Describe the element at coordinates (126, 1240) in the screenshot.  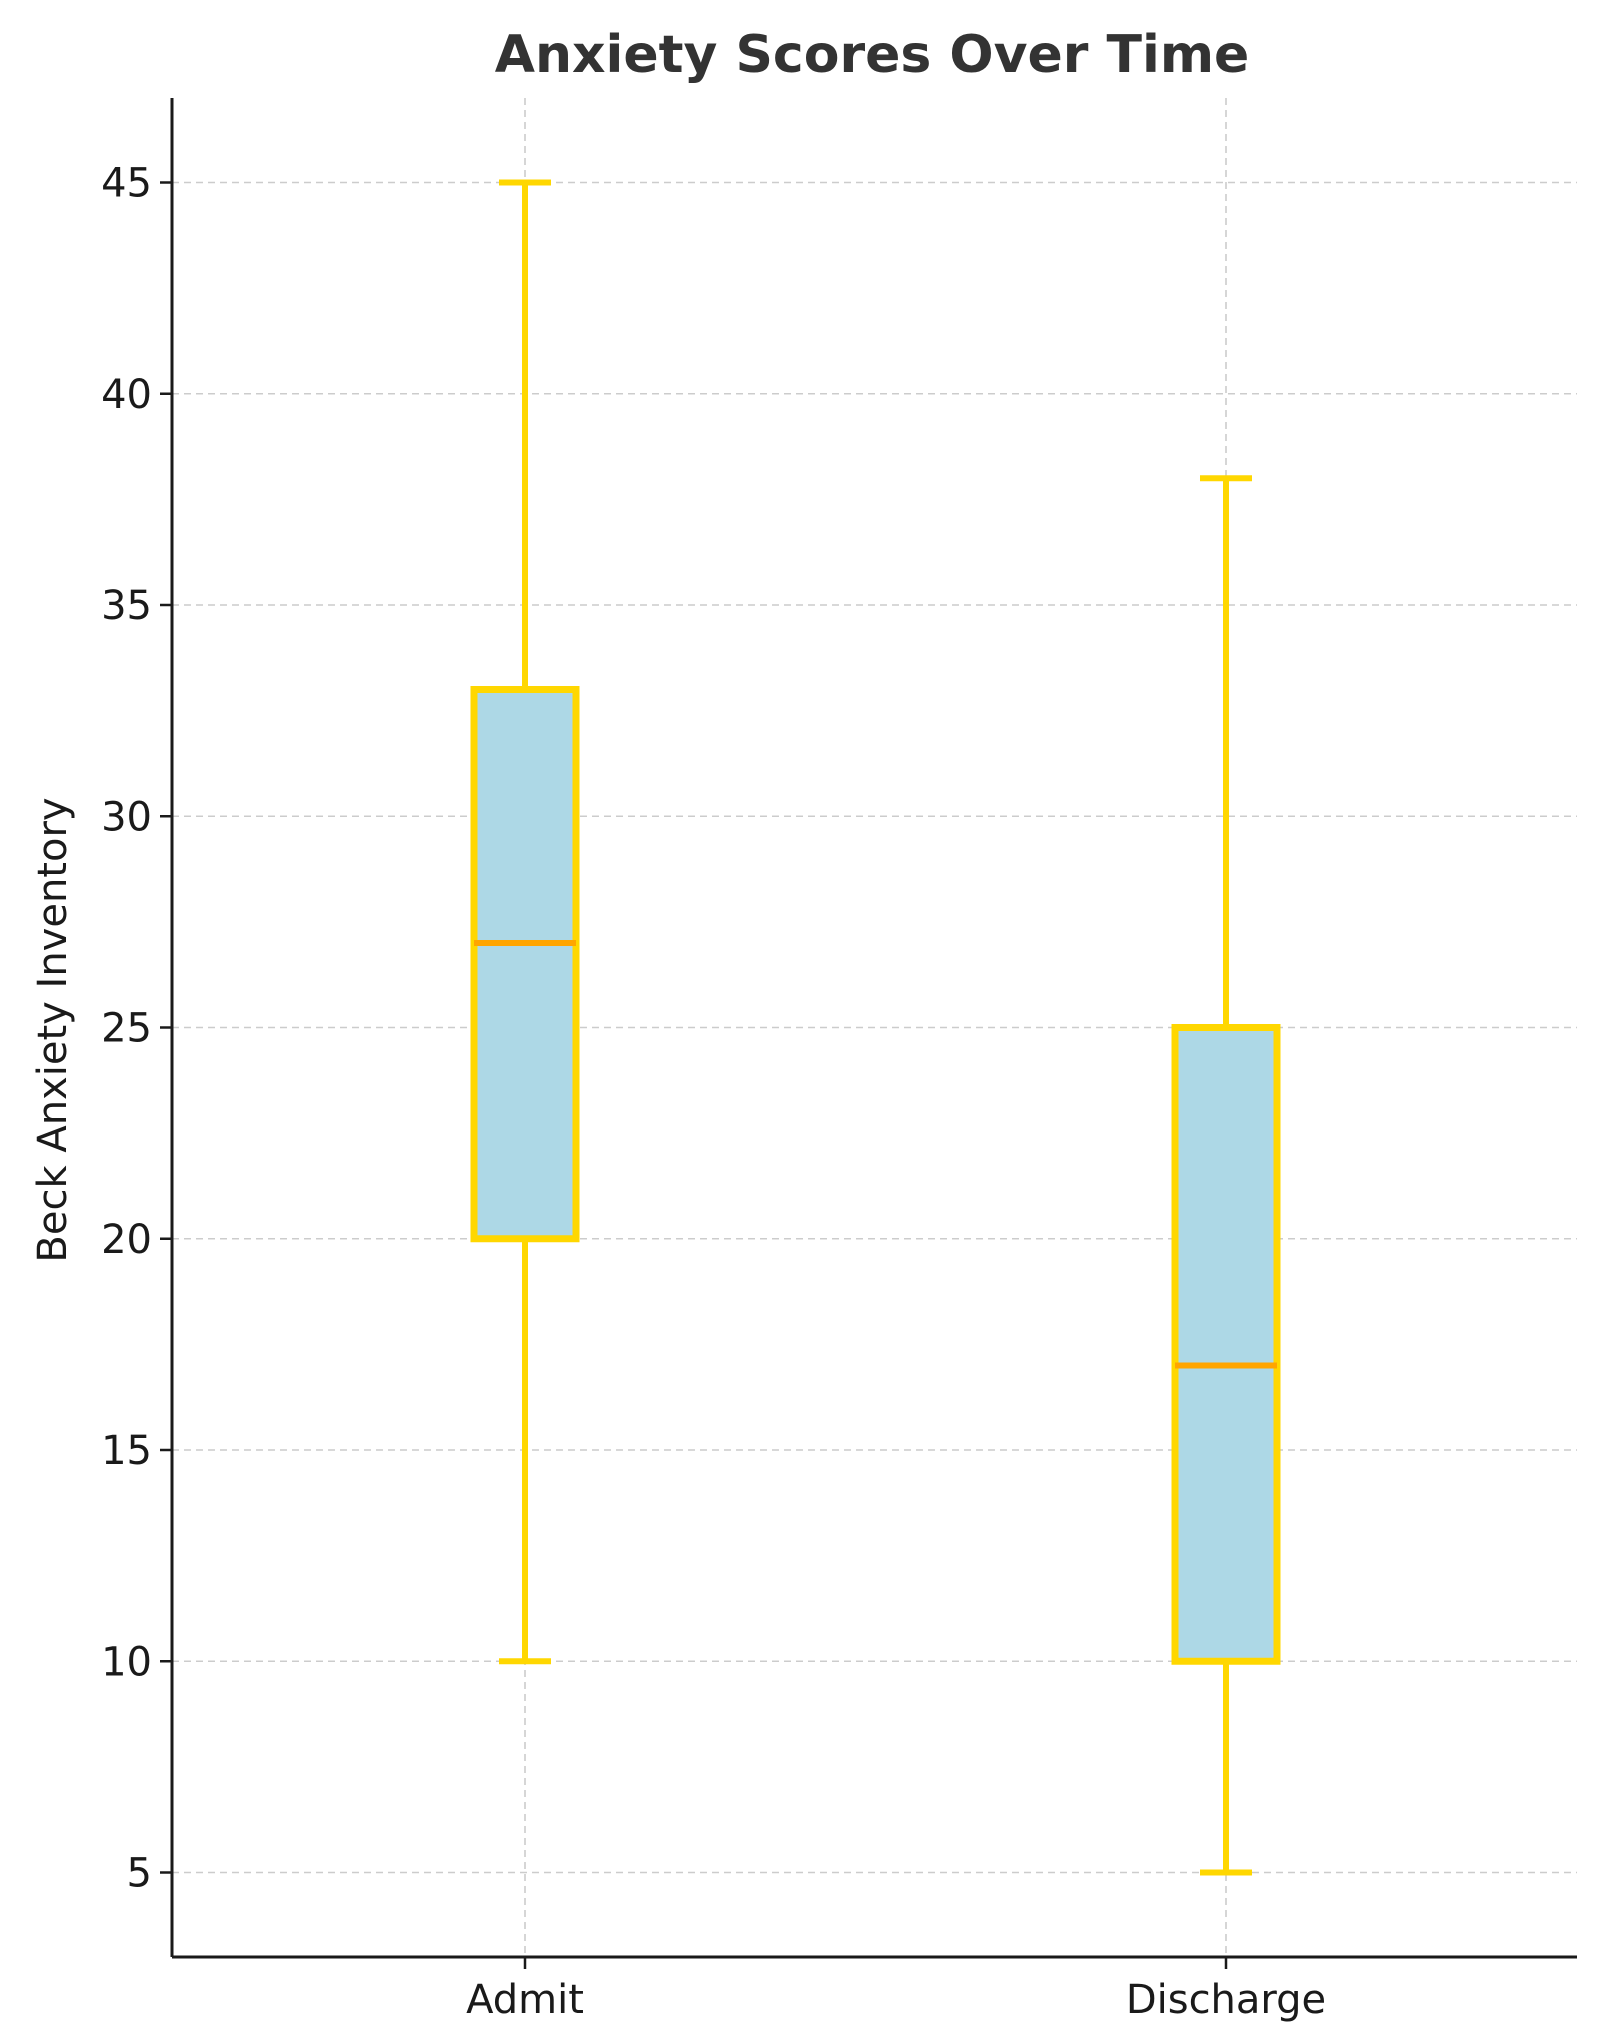
I see `y-tick-label: 20` at that location.